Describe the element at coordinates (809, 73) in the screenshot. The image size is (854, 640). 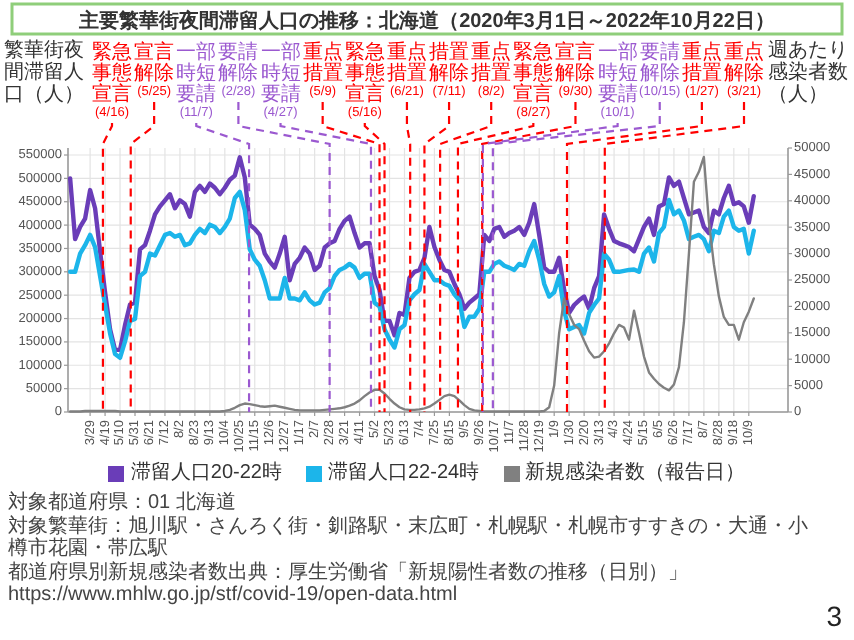
I see `y2-axis-title: 週あたり感染者数（人）` at that location.